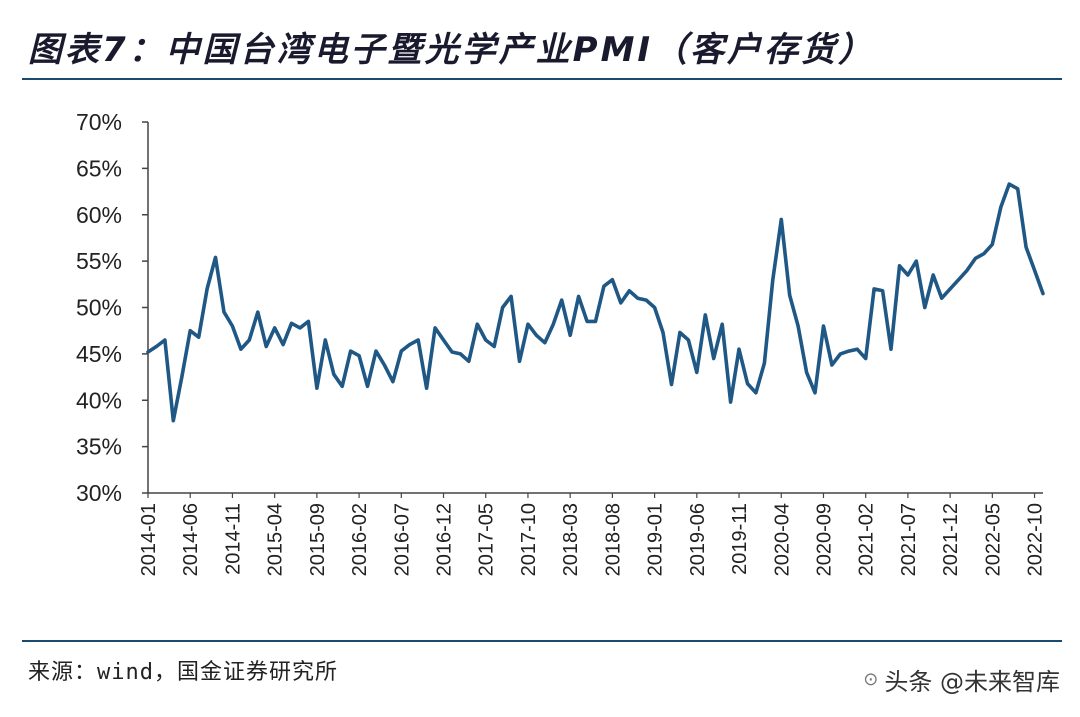 Image resolution: width=1080 pixels, height=717 pixels. I want to click on x-tick-label: 2018-03, so click(571, 539).